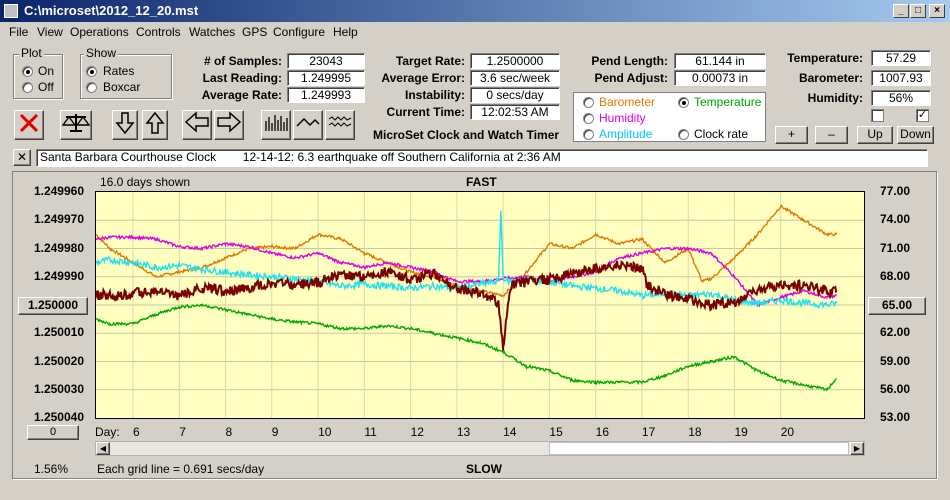  What do you see at coordinates (894, 275) in the screenshot?
I see `y-right-tick-label: 68.00` at bounding box center [894, 275].